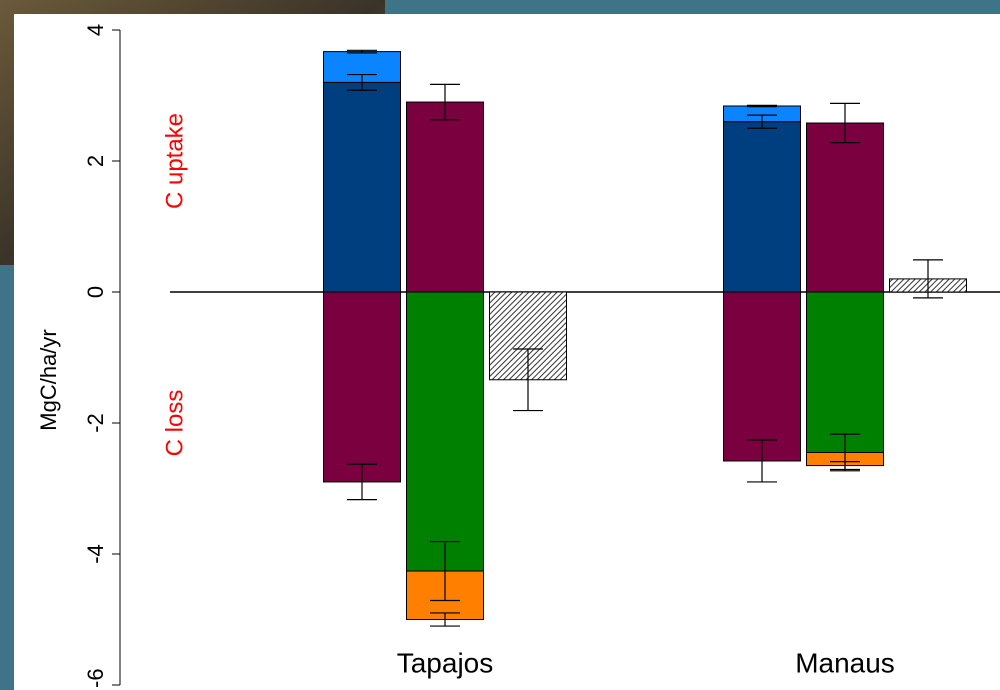 The height and width of the screenshot is (690, 1000). What do you see at coordinates (95, 30) in the screenshot?
I see `y-tick-label: 4` at bounding box center [95, 30].